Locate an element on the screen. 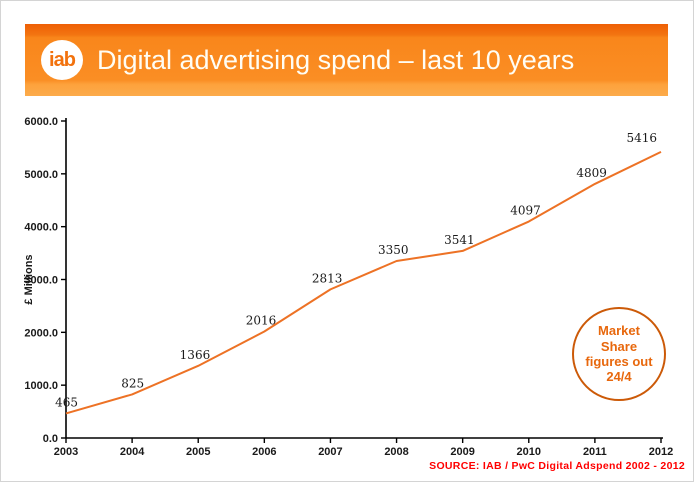  data-label: 2016 is located at coordinates (261, 320).